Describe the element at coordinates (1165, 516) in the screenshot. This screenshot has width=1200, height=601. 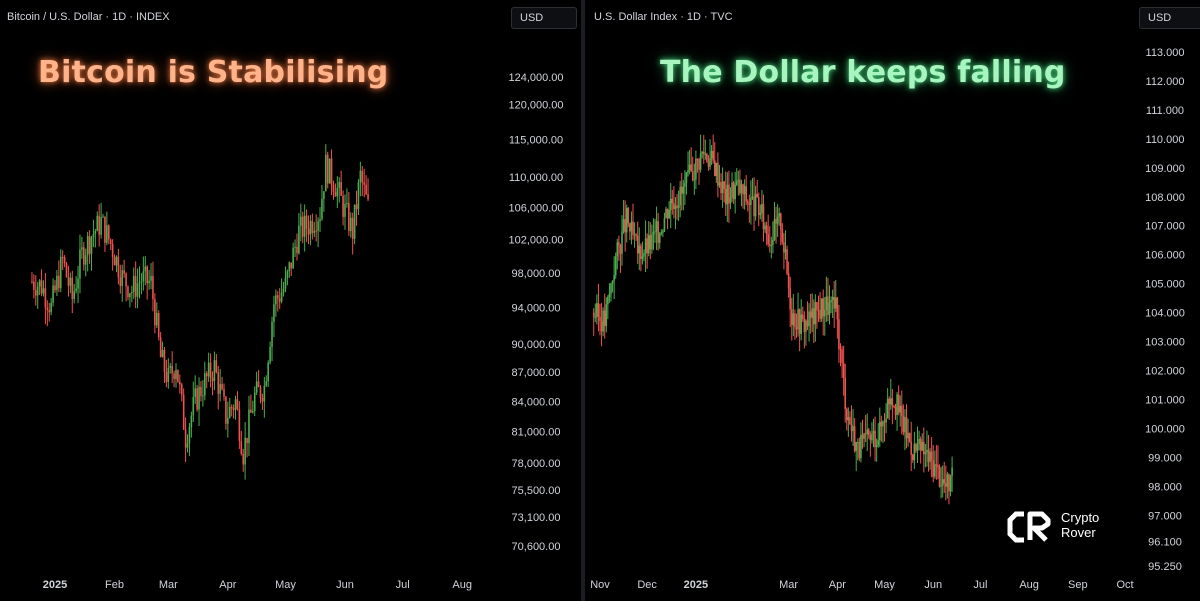
I see `dxy-y-tick-label: 97.000` at that location.